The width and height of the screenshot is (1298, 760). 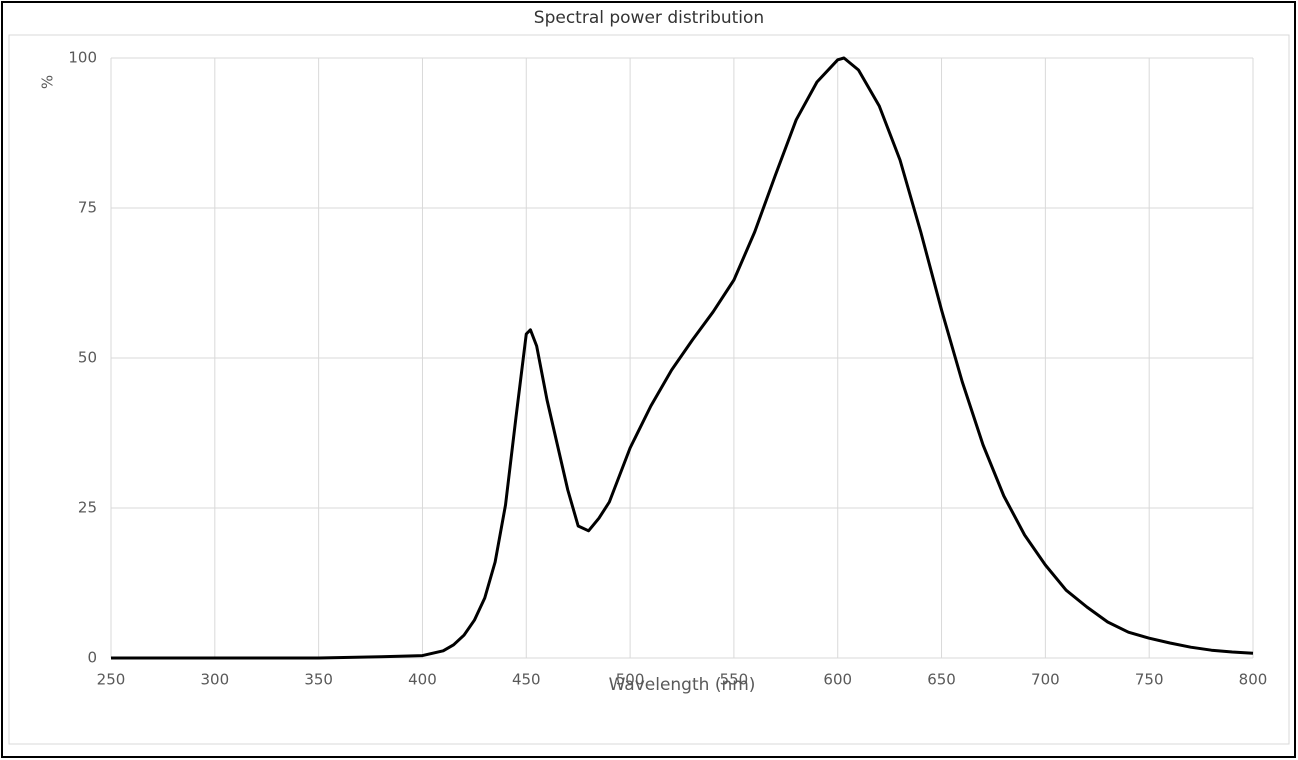 I want to click on x-tick-label: 750, so click(x=1149, y=680).